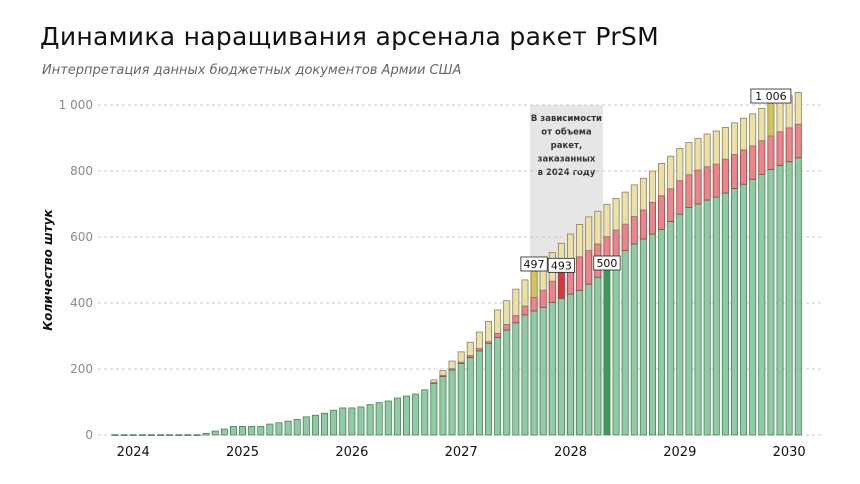 The image size is (860, 484). What do you see at coordinates (349, 36) in the screenshot?
I see `chart-title: Динамика наращивания арсенала ракет PrSM` at bounding box center [349, 36].